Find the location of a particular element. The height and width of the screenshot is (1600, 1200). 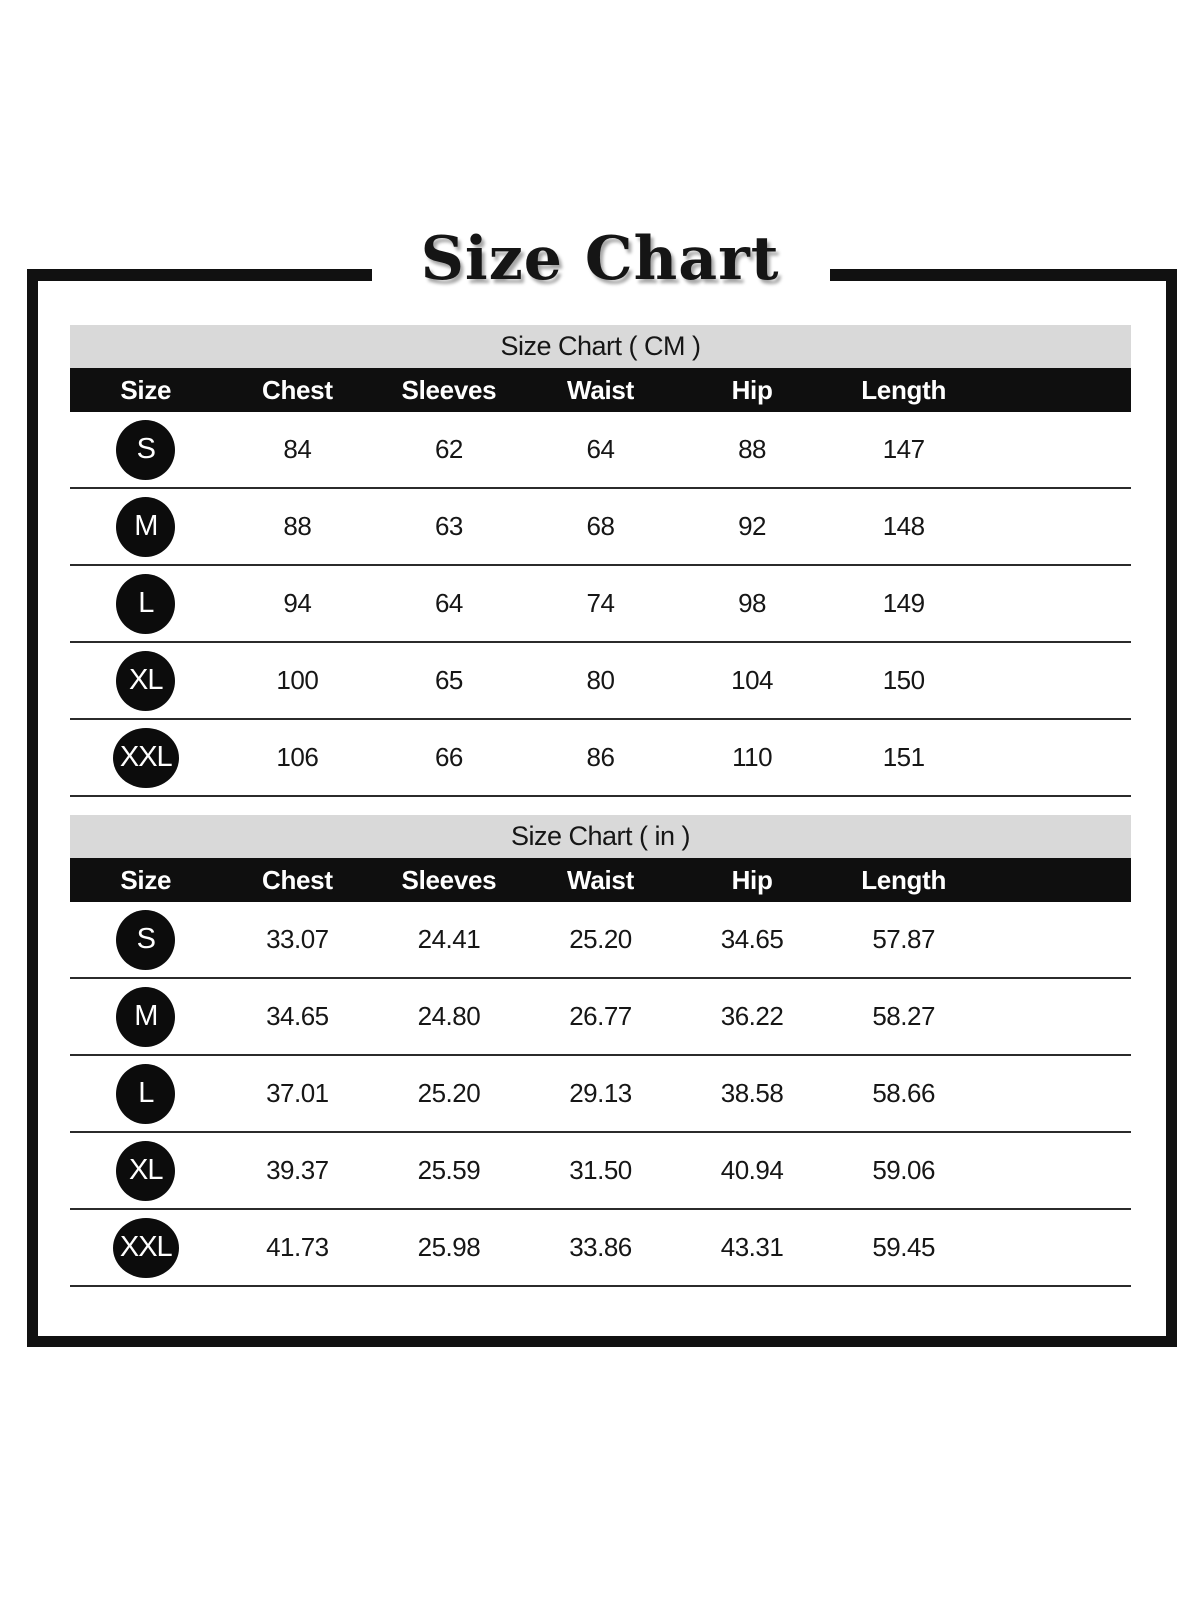

cell-length: 58.66 is located at coordinates (903, 1093).